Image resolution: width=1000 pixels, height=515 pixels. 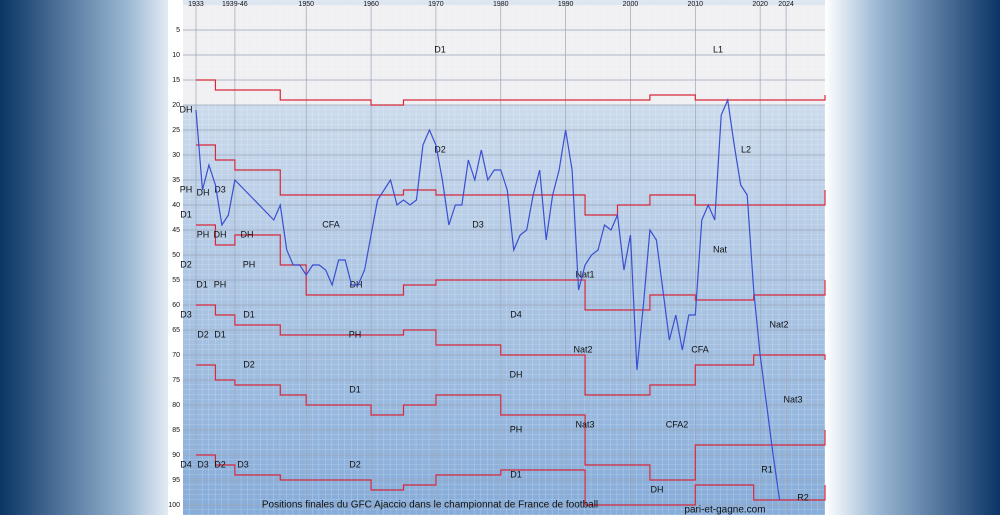 I want to click on x-tick-label: 1980, so click(x=501, y=4).